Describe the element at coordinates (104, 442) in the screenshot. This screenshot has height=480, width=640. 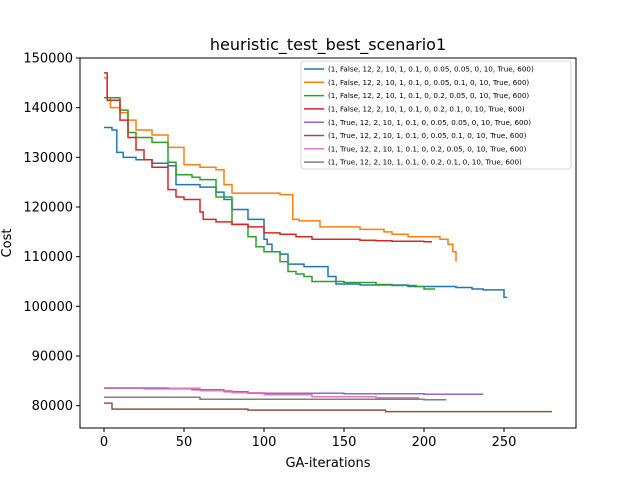
I see `x-tick-label: 0` at that location.